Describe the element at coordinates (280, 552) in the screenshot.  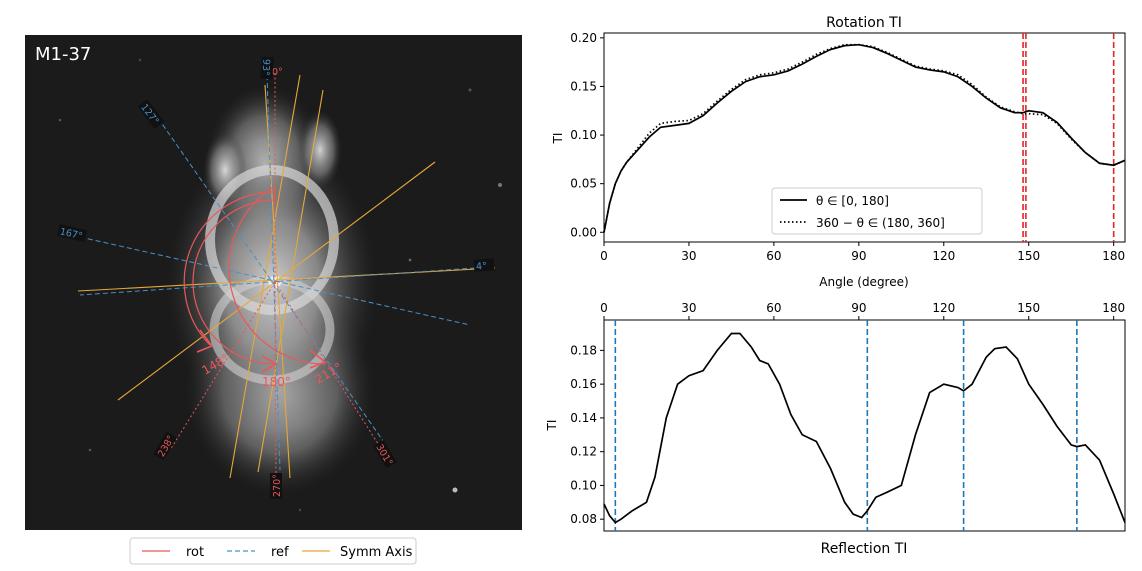
I see `legend-ref-label: ref` at that location.